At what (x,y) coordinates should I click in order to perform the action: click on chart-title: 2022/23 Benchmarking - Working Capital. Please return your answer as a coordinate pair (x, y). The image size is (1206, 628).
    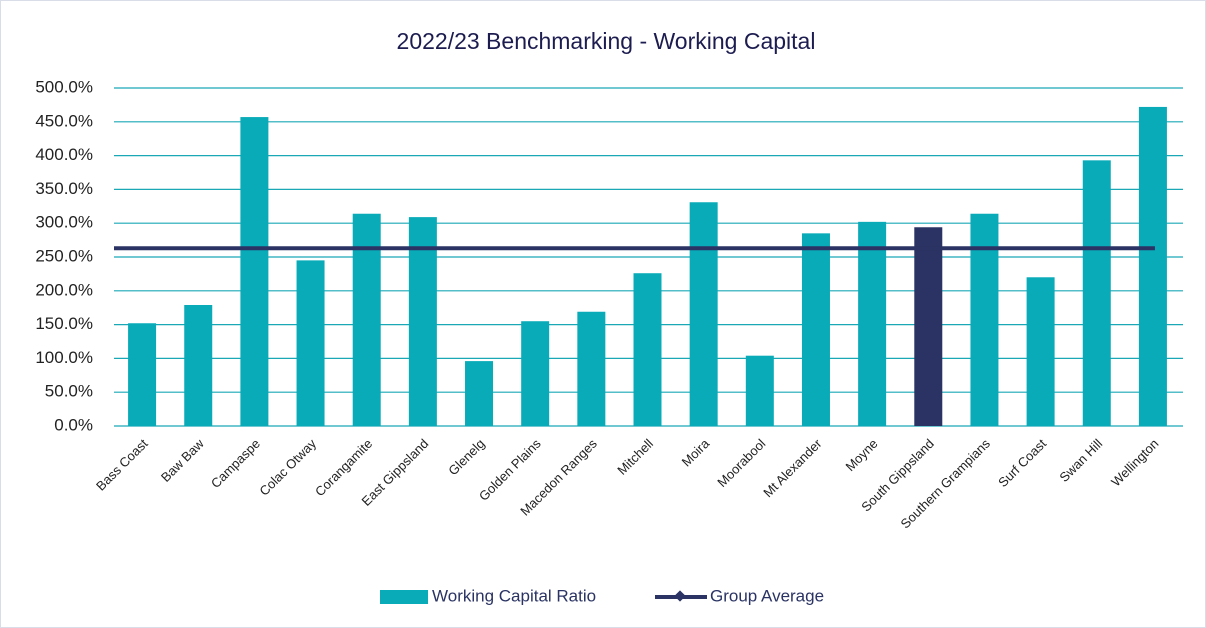
    Looking at the image, I should click on (606, 41).